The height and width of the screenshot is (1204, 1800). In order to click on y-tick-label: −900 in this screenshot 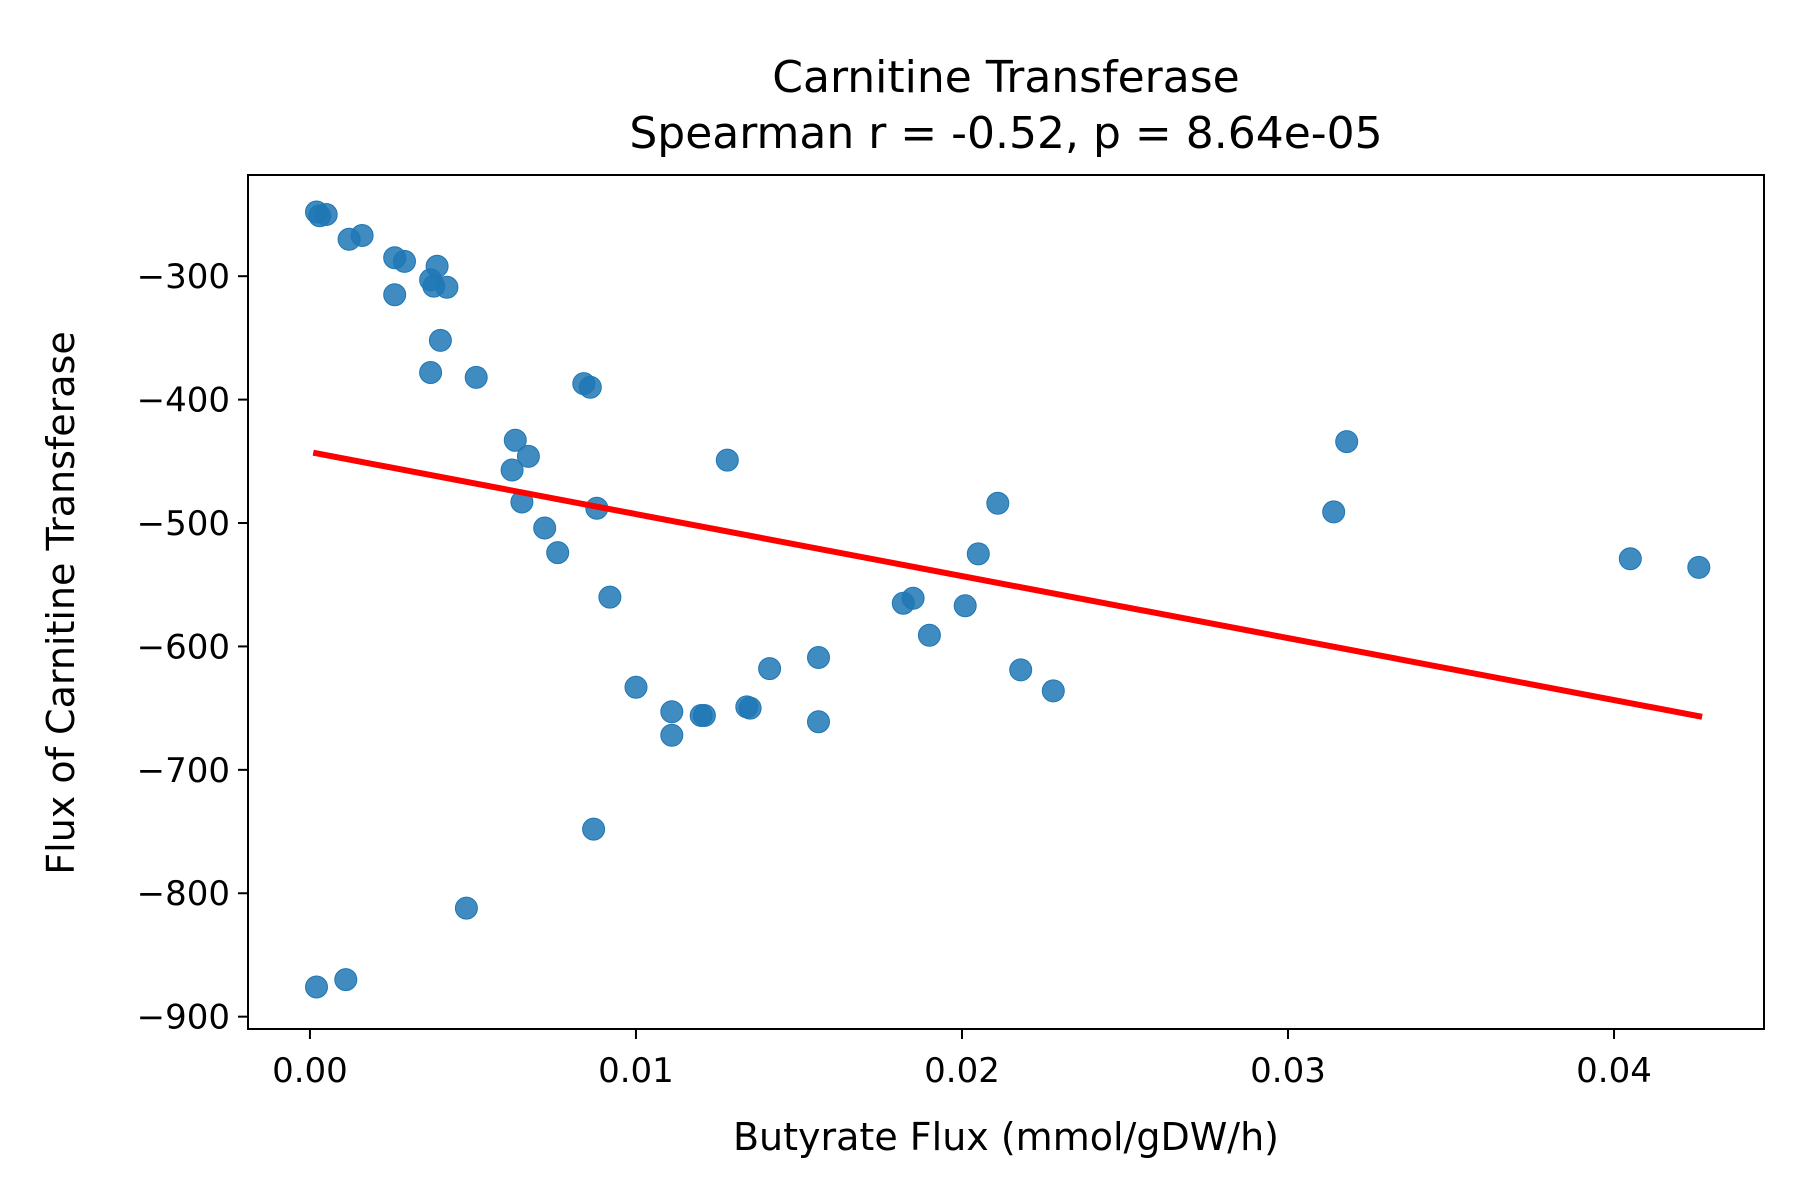, I will do `click(183, 1018)`.